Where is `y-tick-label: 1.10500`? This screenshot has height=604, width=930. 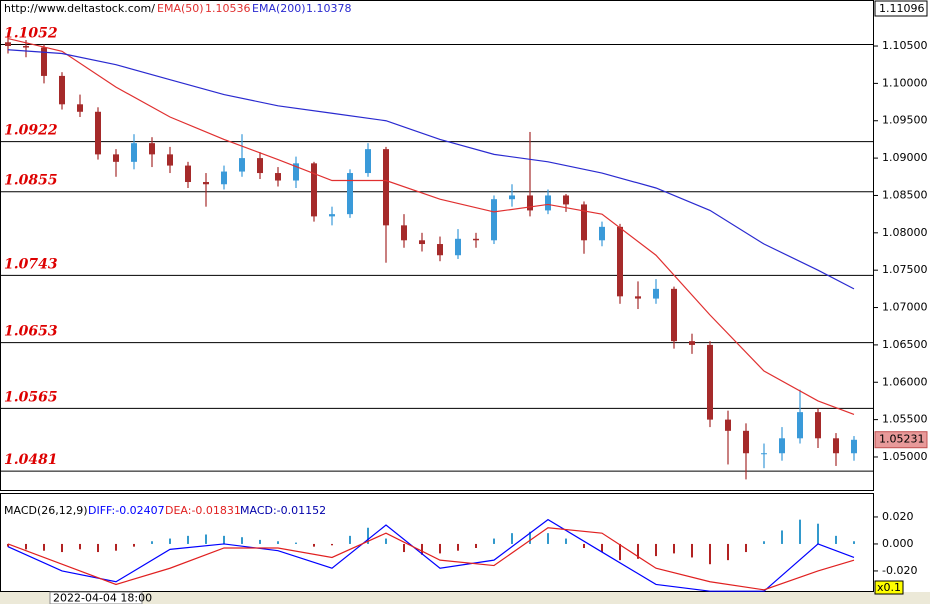
y-tick-label: 1.10500 is located at coordinates (905, 45).